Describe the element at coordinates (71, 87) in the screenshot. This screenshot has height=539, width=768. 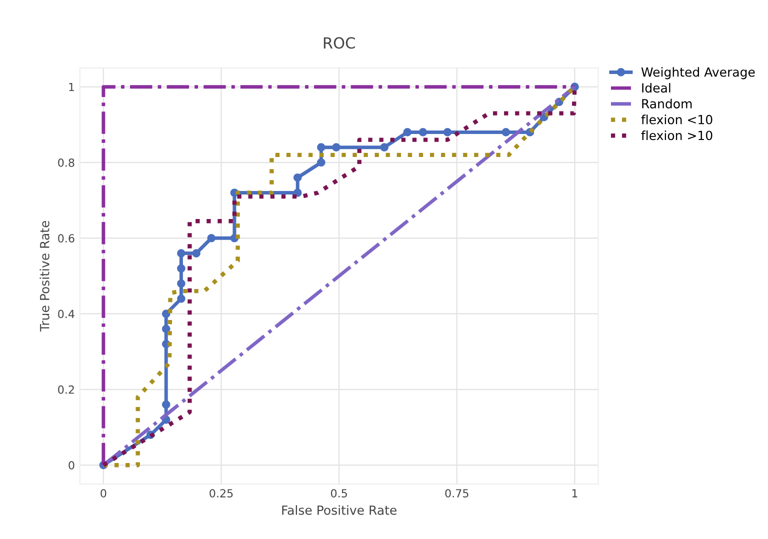
I see `y-tick-label: 1` at that location.